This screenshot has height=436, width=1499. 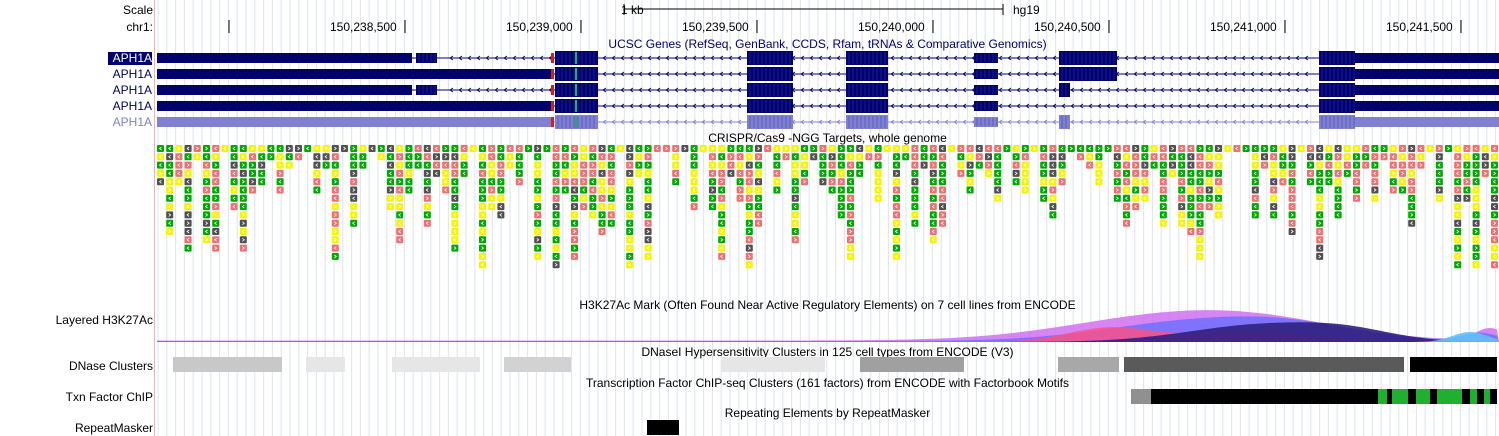 I want to click on dnase-track-label: DNase Clusters, so click(x=110, y=366).